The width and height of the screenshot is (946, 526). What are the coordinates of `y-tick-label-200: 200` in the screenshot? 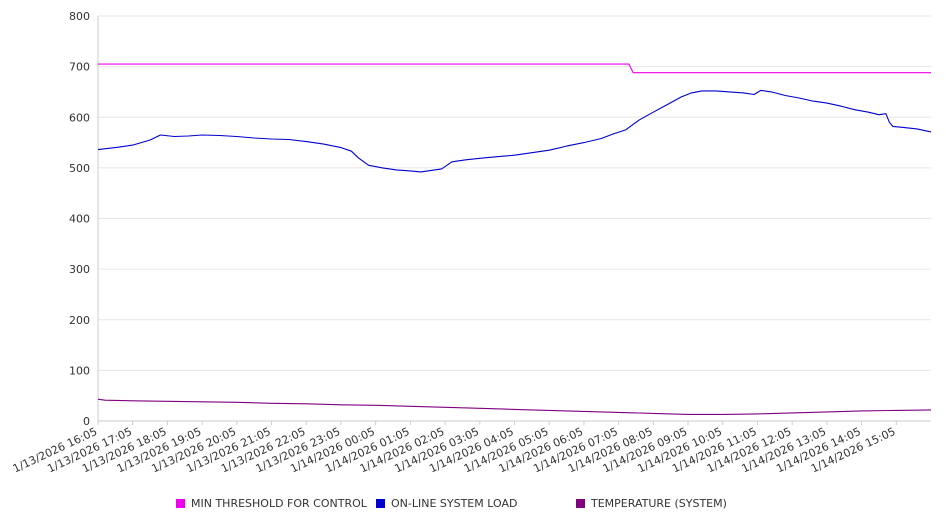 It's located at (79, 320).